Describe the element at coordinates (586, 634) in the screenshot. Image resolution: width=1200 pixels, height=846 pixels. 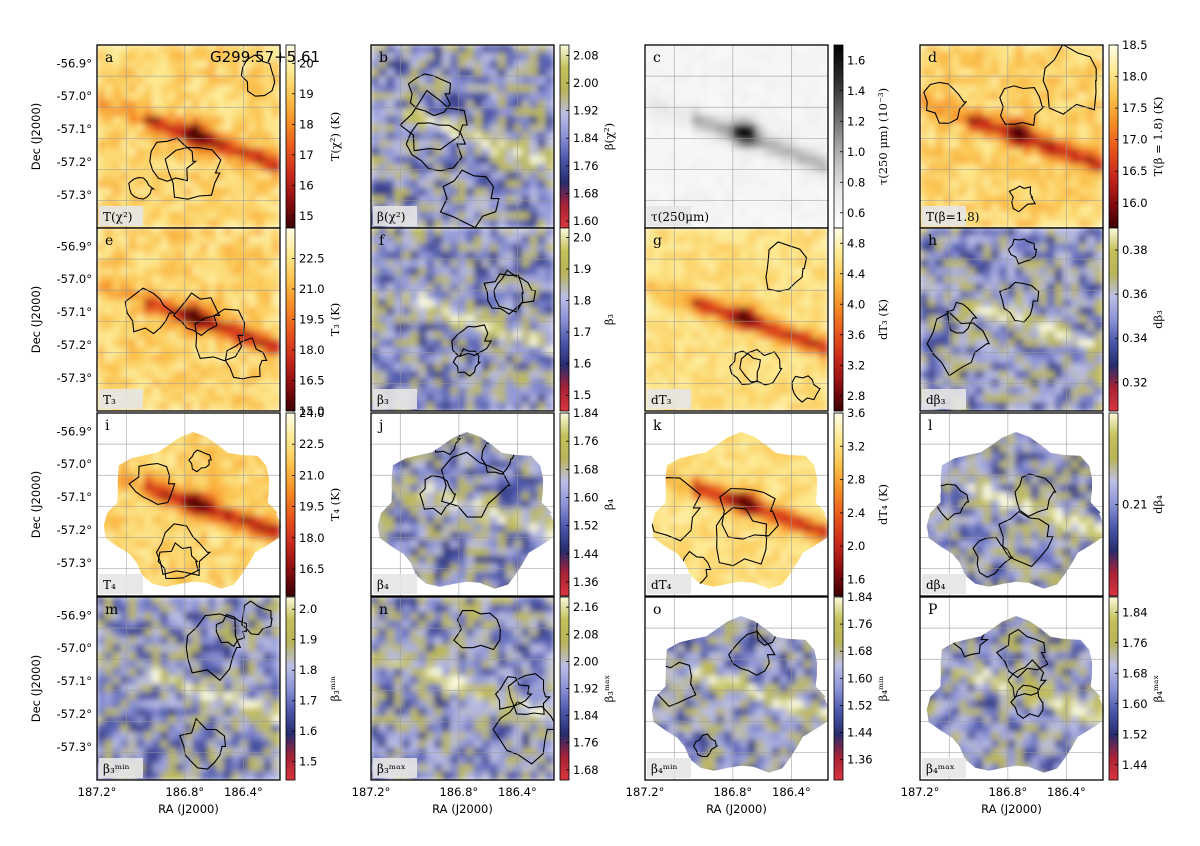
I see `colorbar-tick-label: 2.08` at that location.